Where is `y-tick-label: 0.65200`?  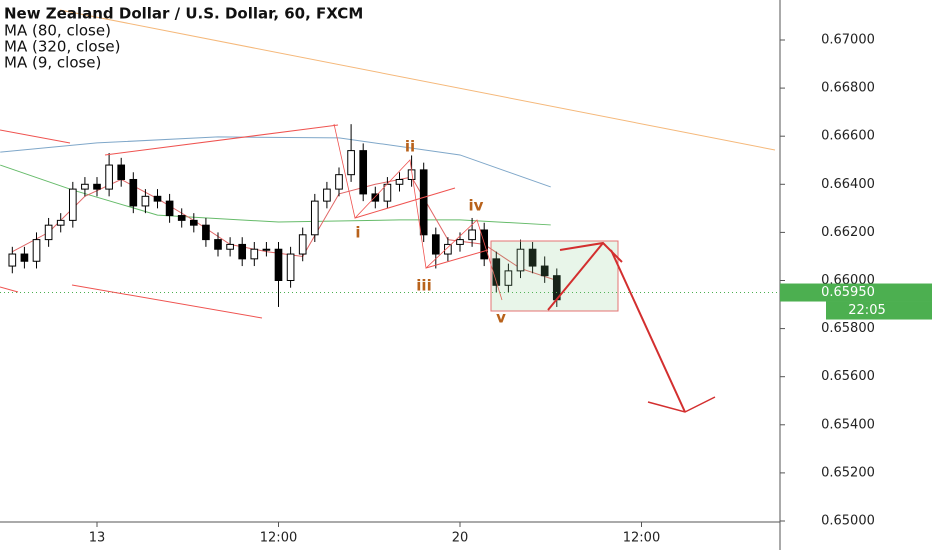
y-tick-label: 0.65200 is located at coordinates (848, 472).